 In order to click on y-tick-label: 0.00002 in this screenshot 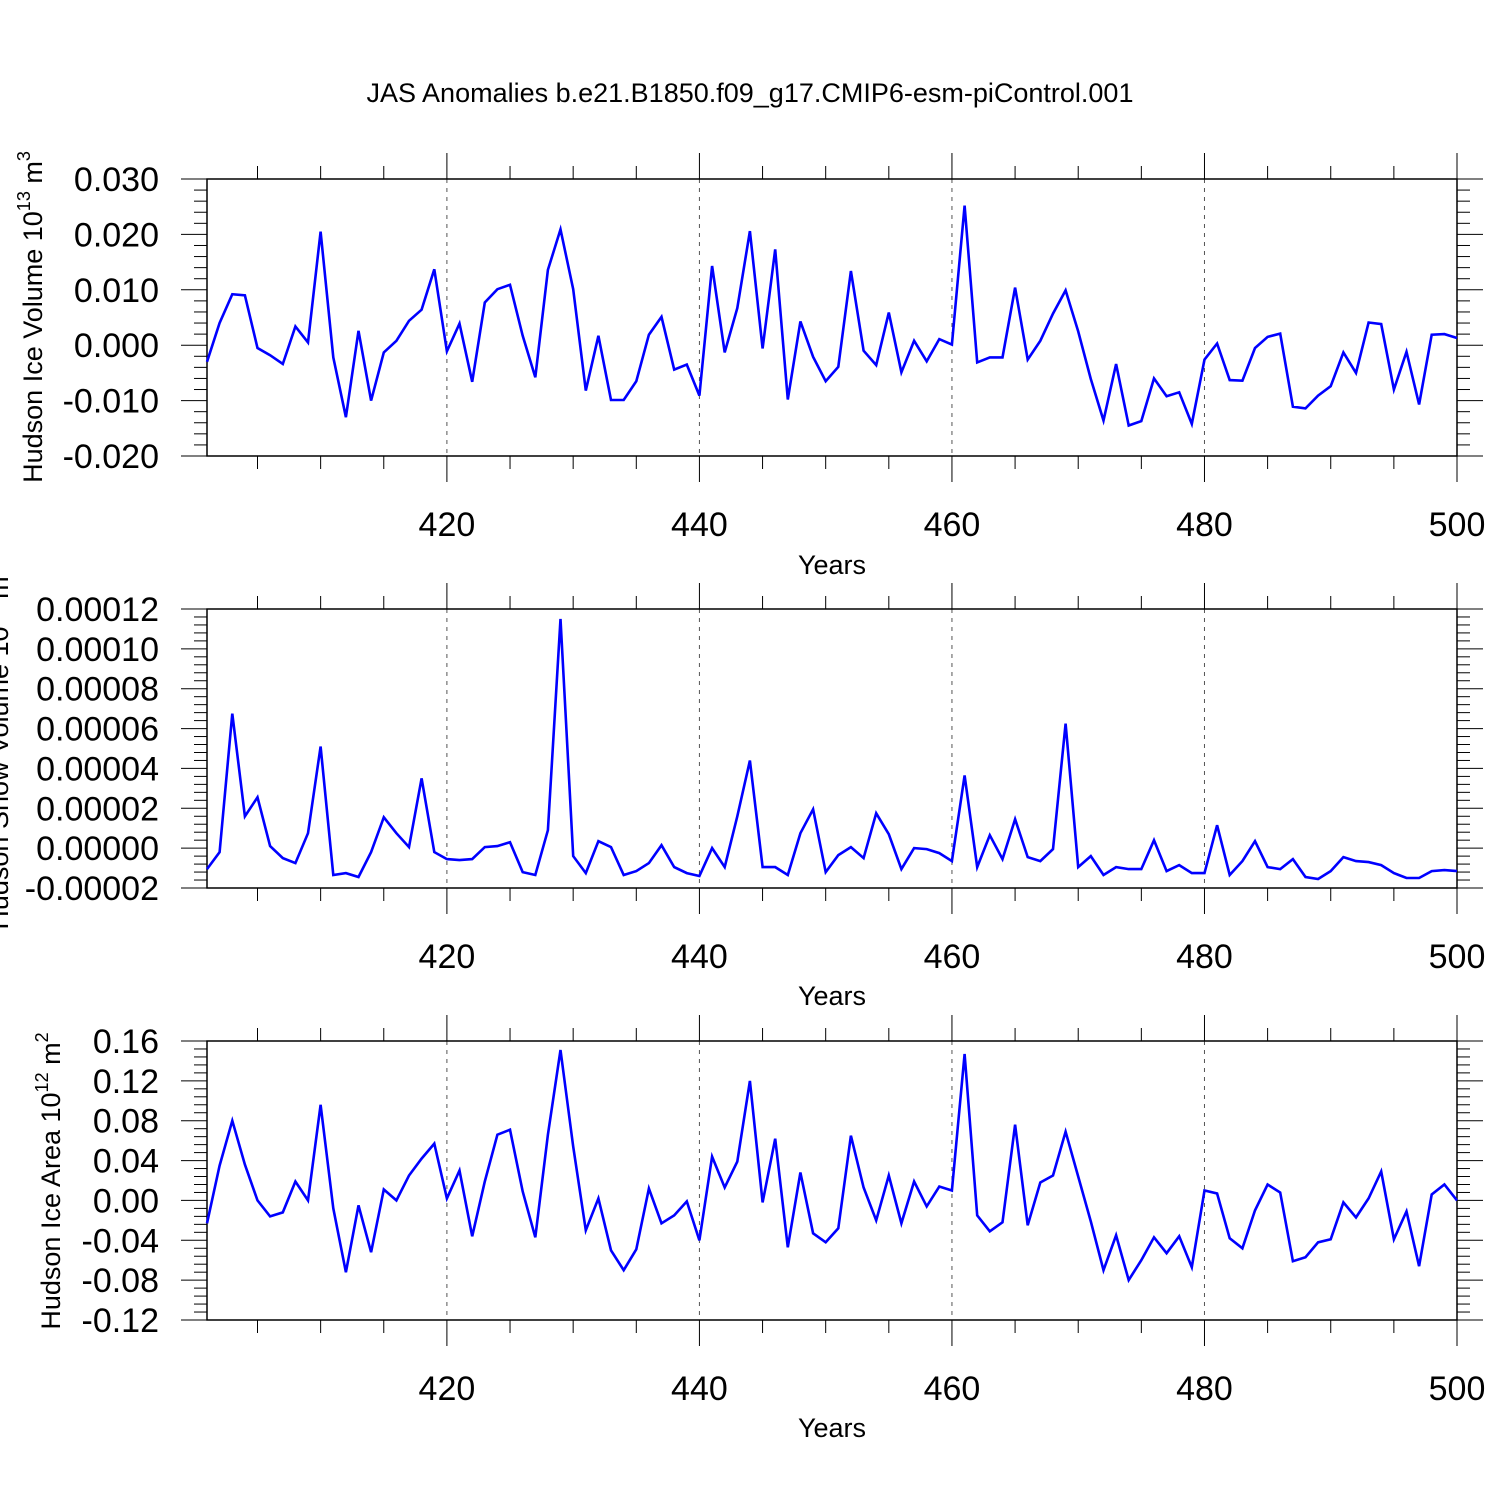, I will do `click(97, 809)`.